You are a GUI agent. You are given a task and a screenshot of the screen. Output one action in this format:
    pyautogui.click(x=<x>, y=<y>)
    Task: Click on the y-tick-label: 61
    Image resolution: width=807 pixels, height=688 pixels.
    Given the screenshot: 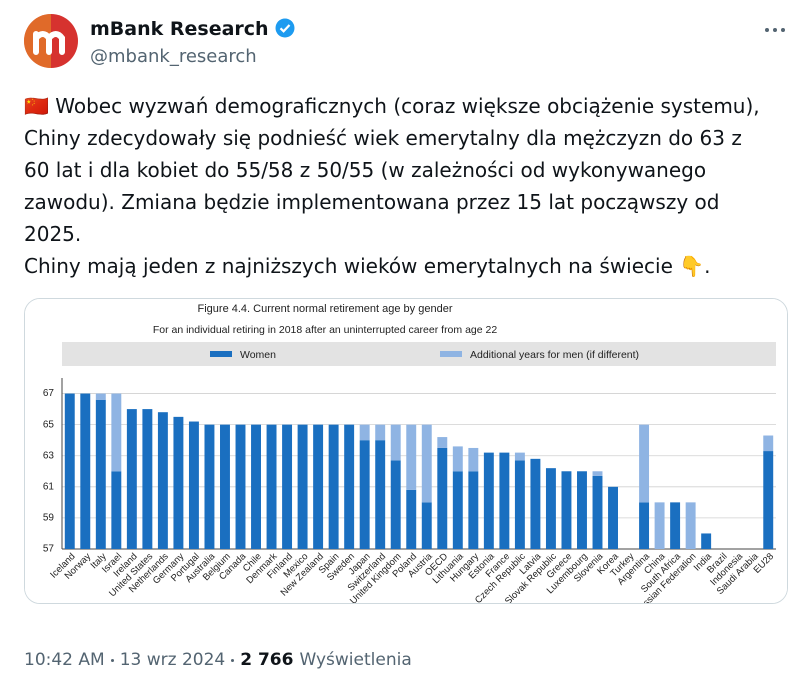 What is the action you would take?
    pyautogui.click(x=49, y=486)
    